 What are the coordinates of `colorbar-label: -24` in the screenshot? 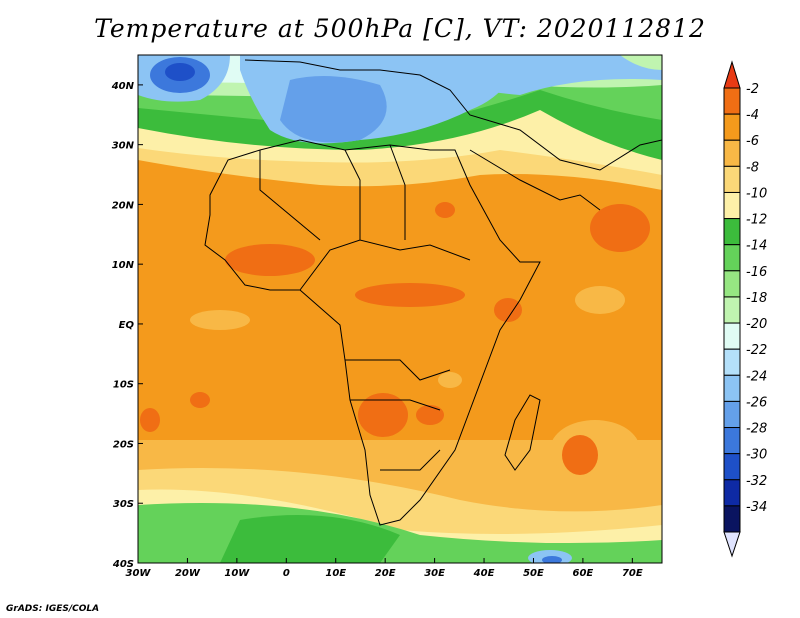 It's located at (756, 376).